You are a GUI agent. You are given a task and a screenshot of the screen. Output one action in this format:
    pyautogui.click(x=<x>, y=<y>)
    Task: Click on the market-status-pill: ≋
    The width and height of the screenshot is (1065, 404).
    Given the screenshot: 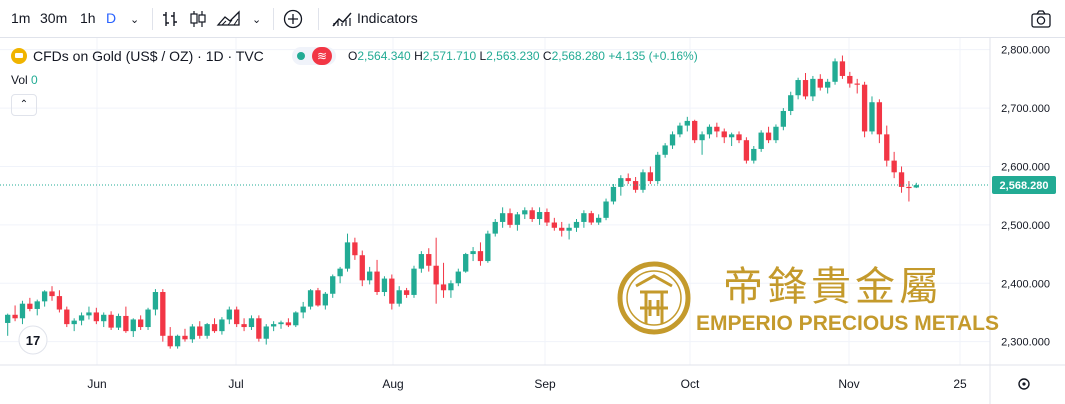 What is the action you would take?
    pyautogui.click(x=314, y=56)
    